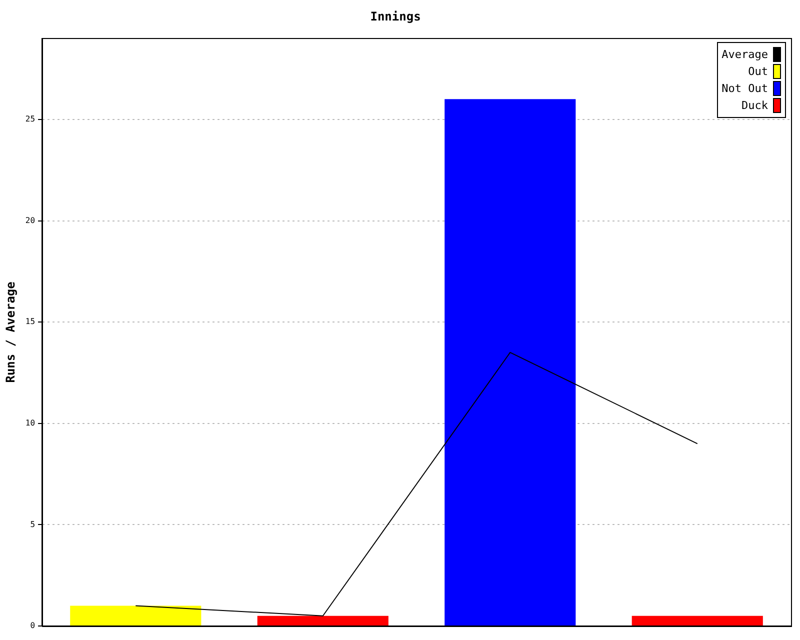 The width and height of the screenshot is (800, 640). I want to click on chart-title: Innings, so click(395, 16).